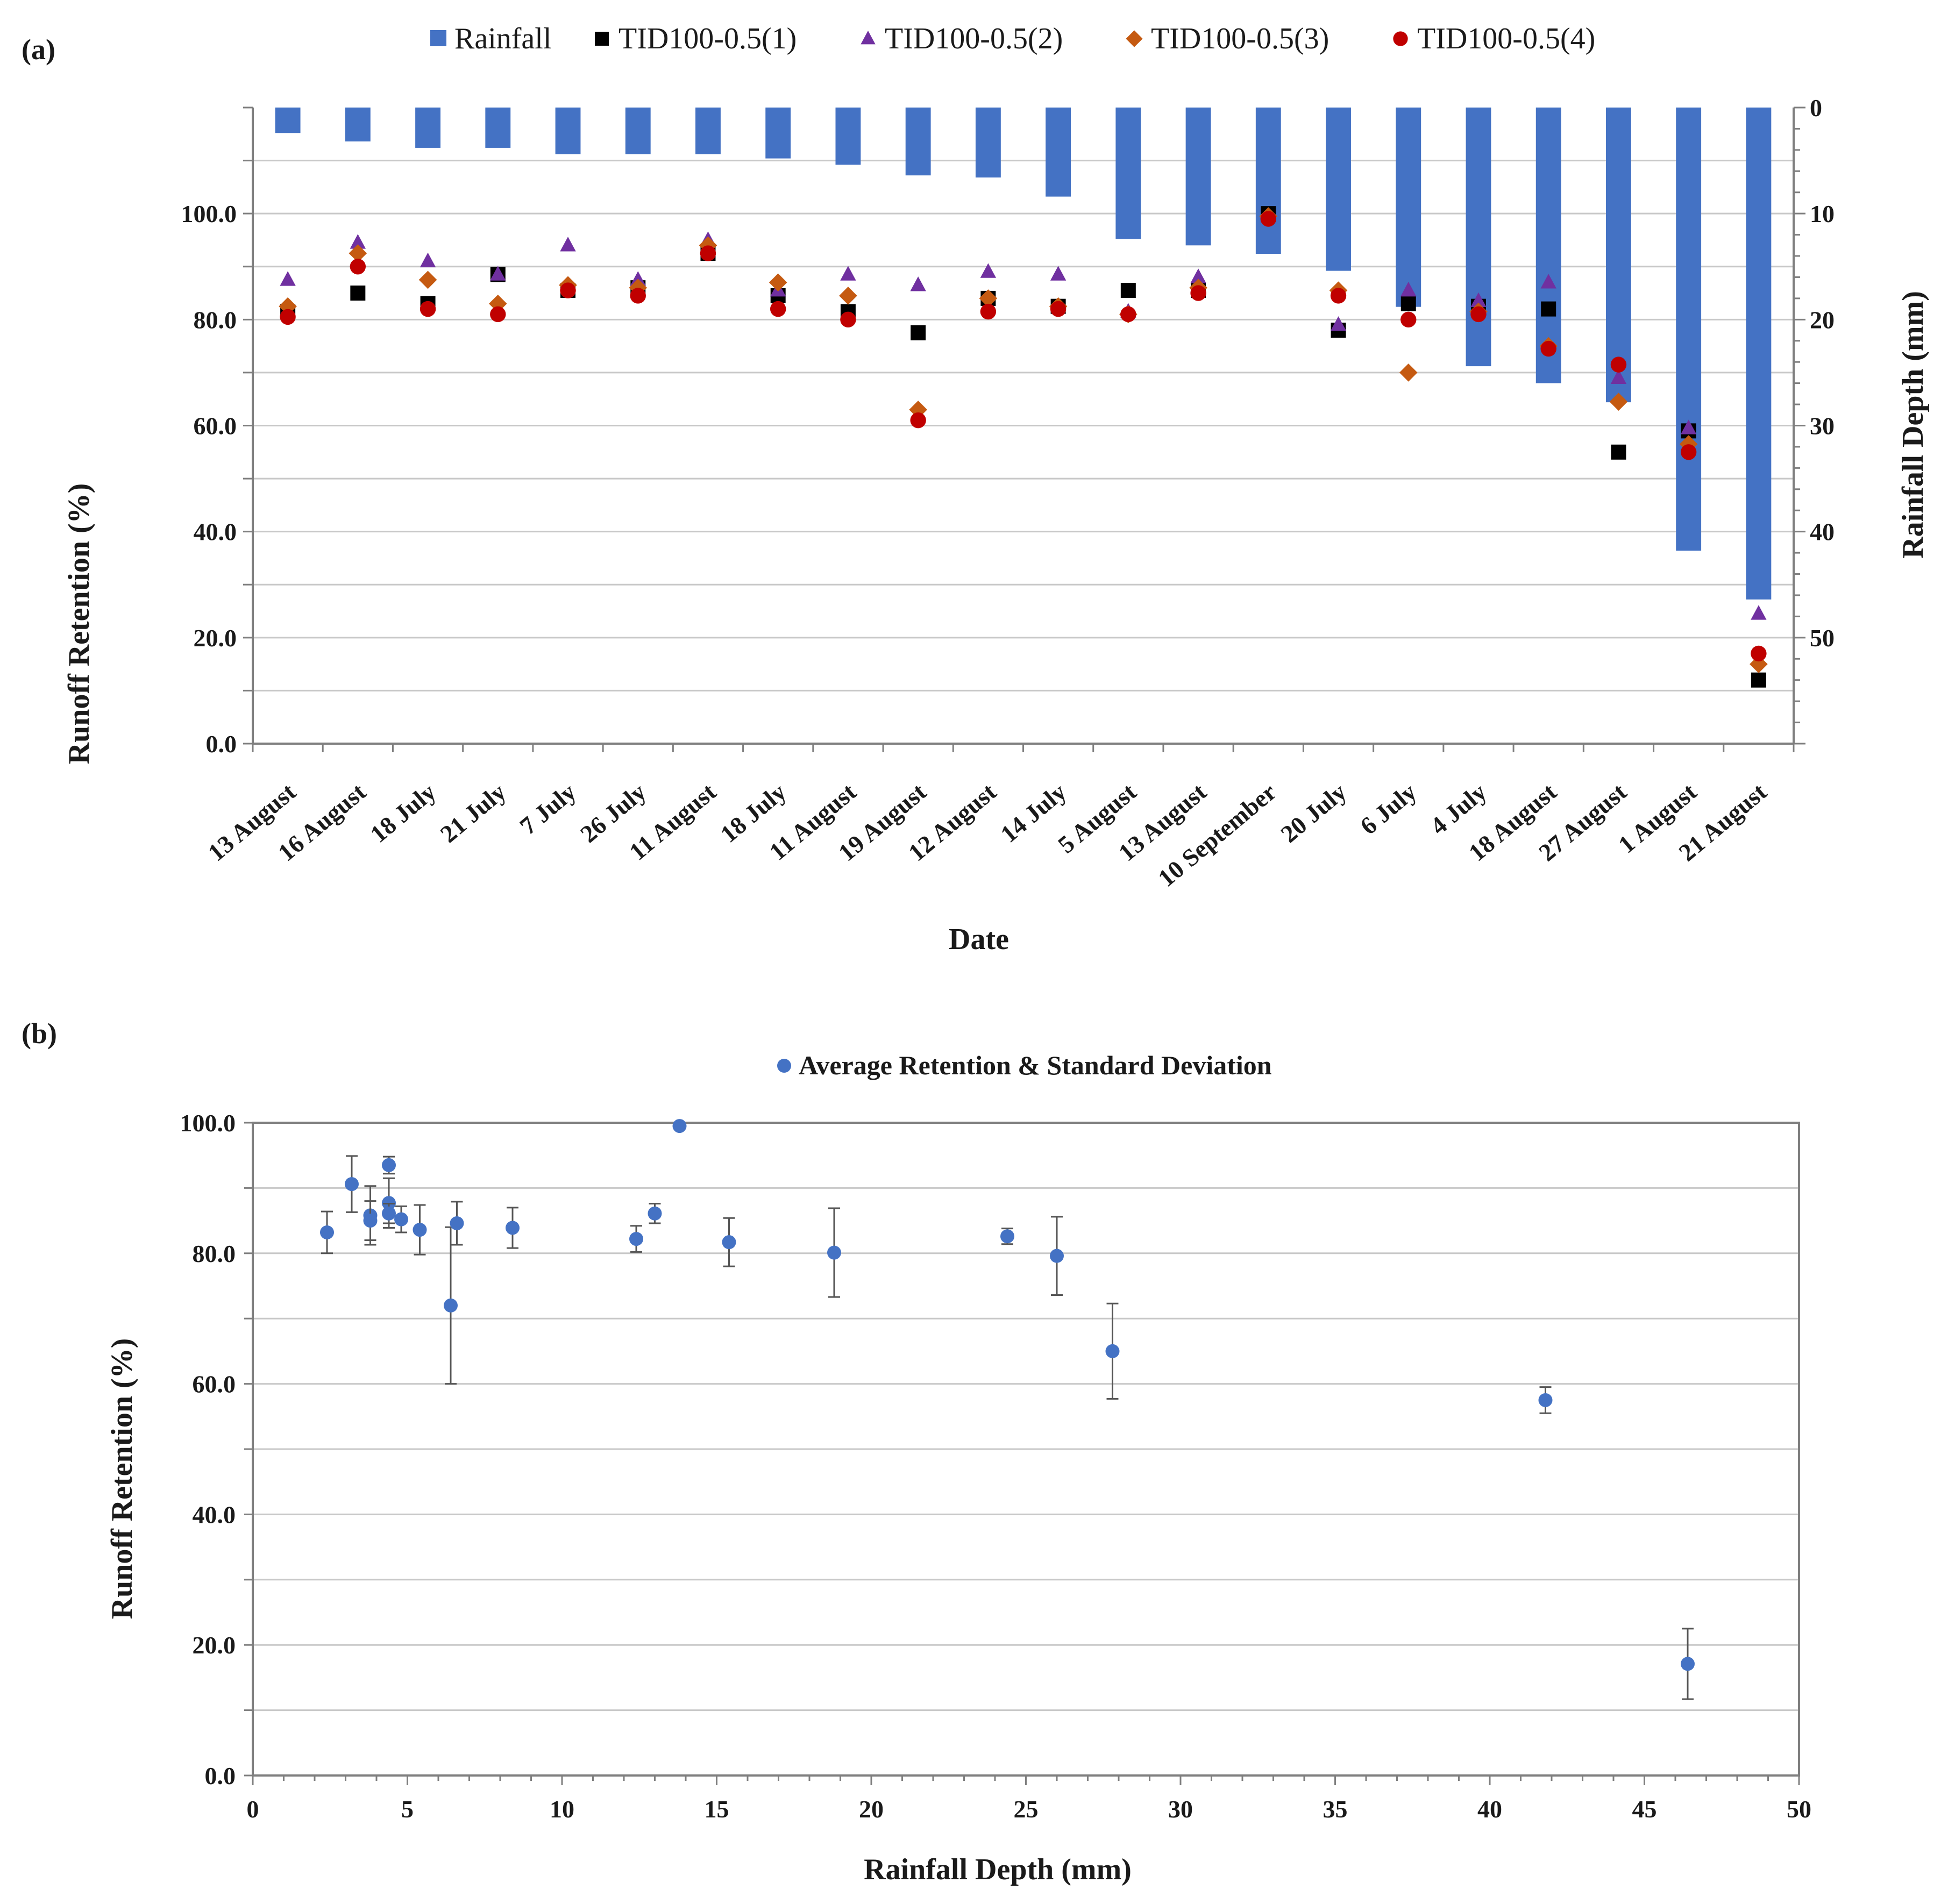 The width and height of the screenshot is (1948, 1904). What do you see at coordinates (717, 1809) in the screenshot?
I see `x-tick-label: 15` at bounding box center [717, 1809].